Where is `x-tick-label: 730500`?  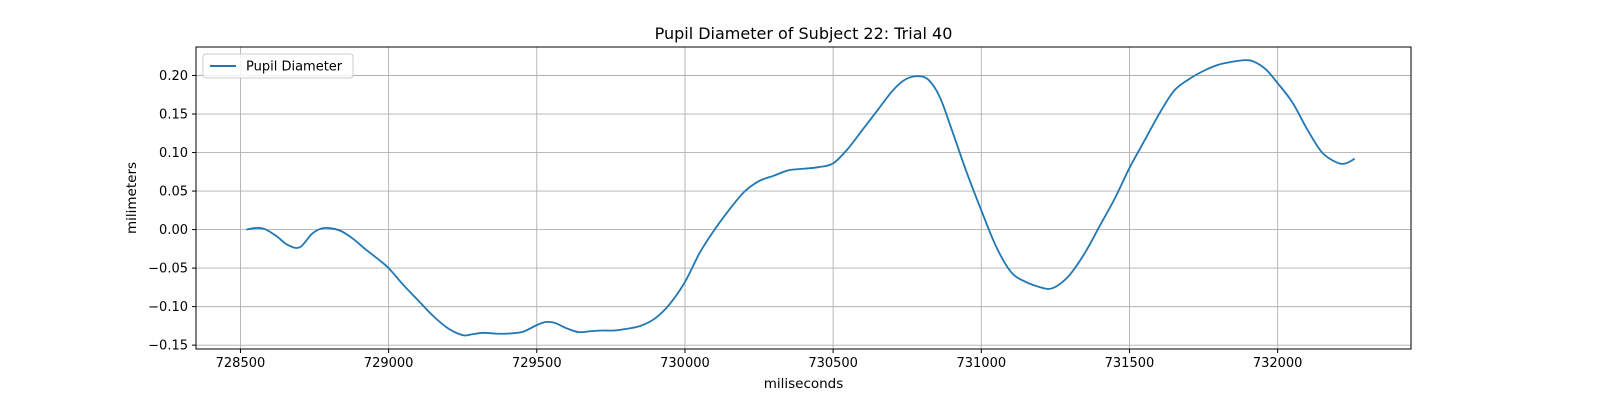 x-tick-label: 730500 is located at coordinates (833, 363).